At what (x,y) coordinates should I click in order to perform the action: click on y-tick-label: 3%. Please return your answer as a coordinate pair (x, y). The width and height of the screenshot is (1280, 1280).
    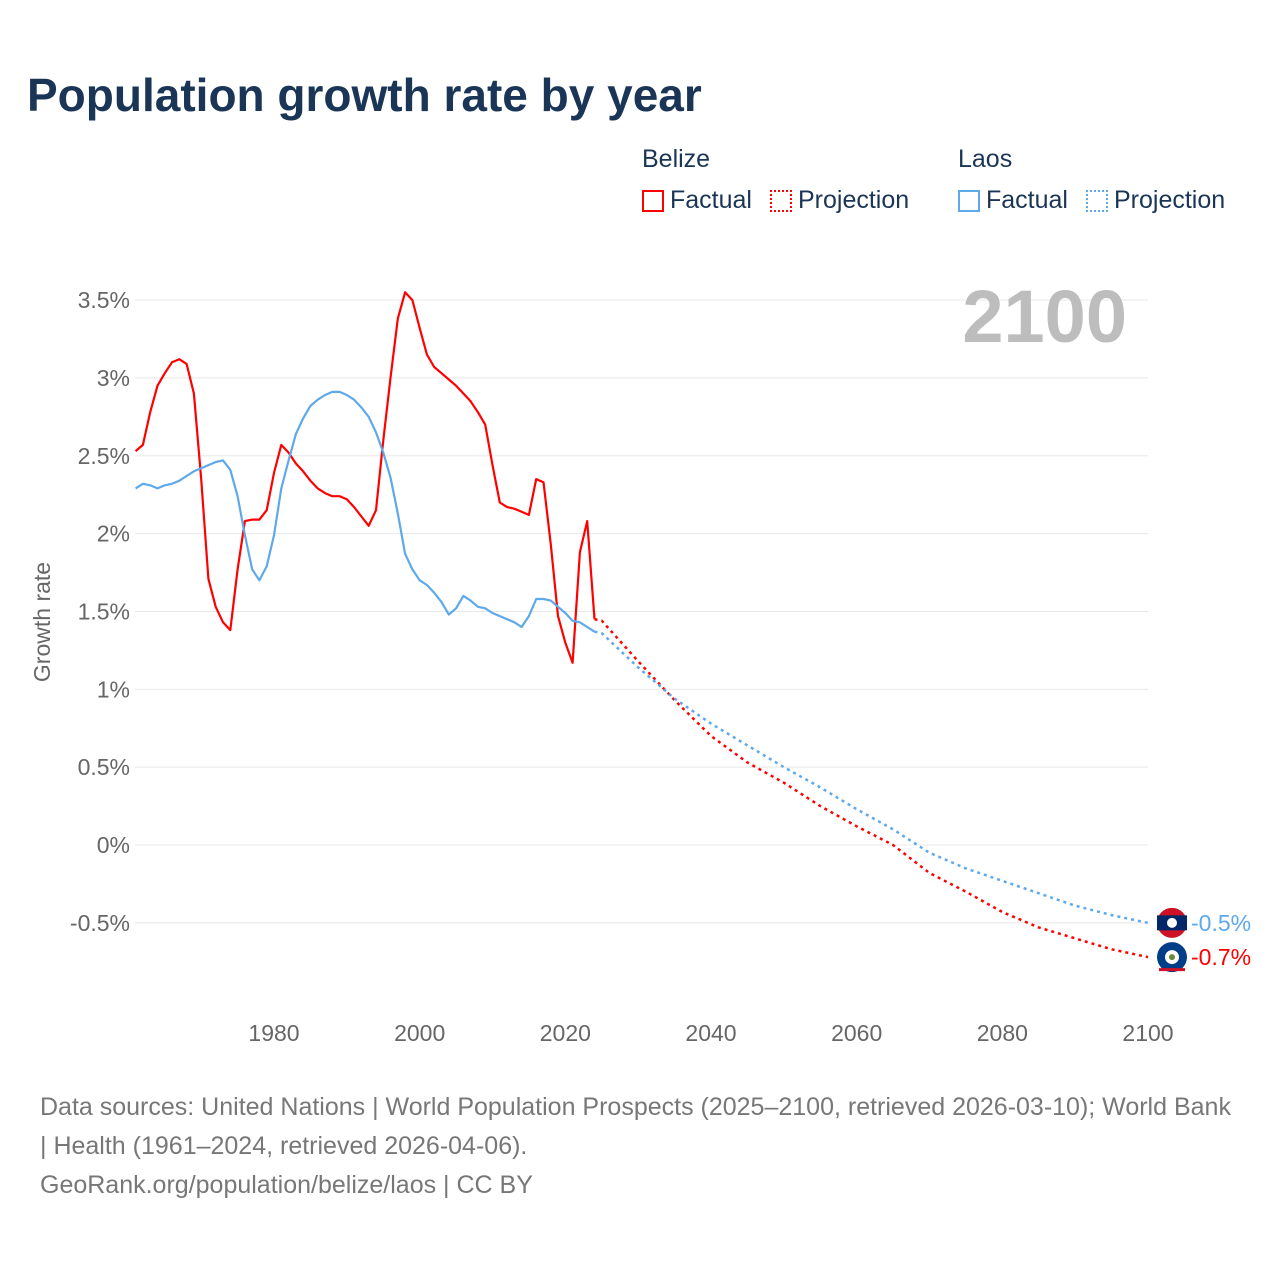
    Looking at the image, I should click on (113, 378).